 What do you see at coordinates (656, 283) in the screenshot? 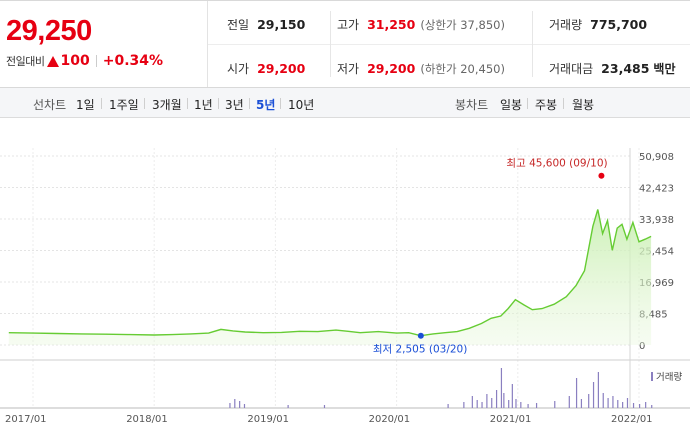
I see `y-tick-label: 16,969` at bounding box center [656, 283].